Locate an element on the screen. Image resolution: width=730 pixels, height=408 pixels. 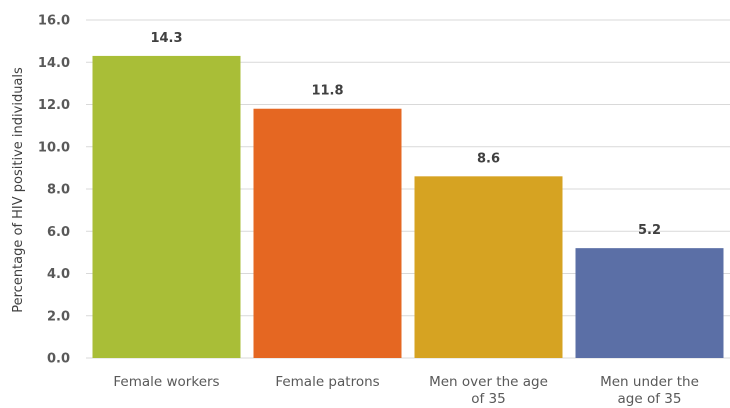
y-tick-label: 14.0 is located at coordinates (54, 63).